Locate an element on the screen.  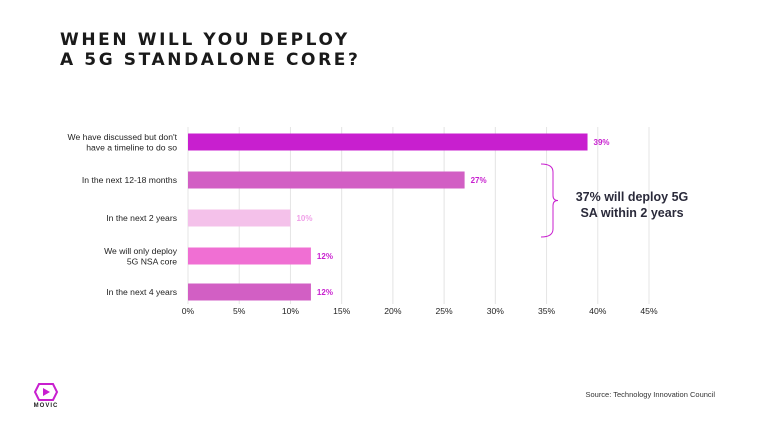
annotation-bracket is located at coordinates (549, 200).